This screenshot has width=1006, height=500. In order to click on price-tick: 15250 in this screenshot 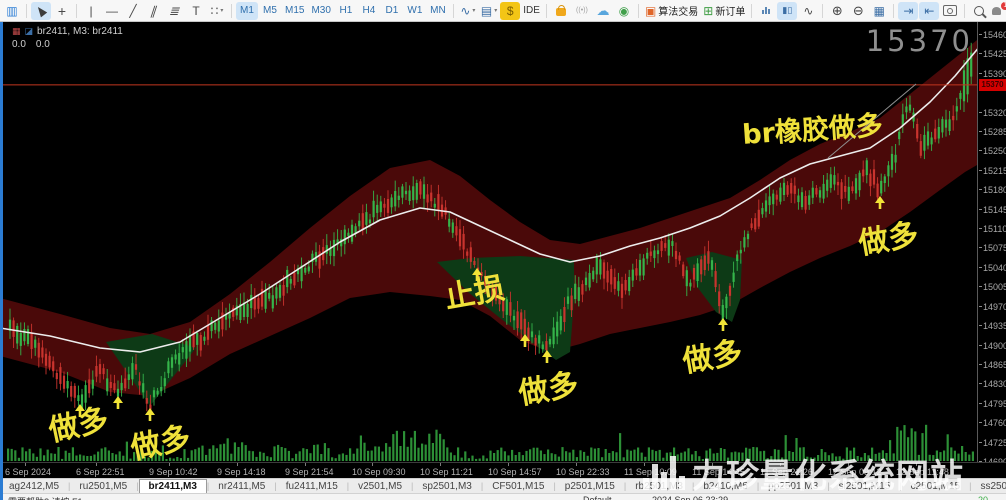, I will do `click(992, 151)`.